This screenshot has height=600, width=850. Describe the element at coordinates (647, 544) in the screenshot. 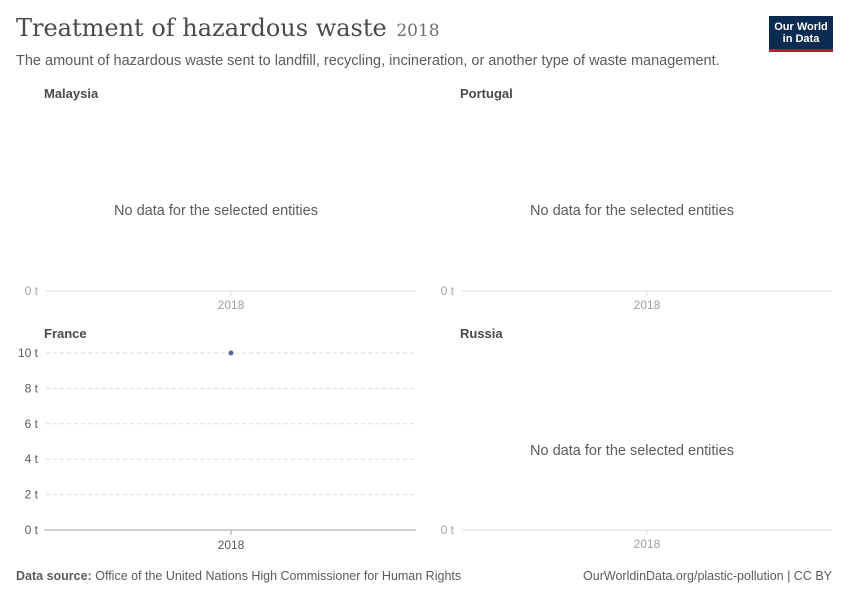

I see `x-tick-label-russia: 2018` at that location.